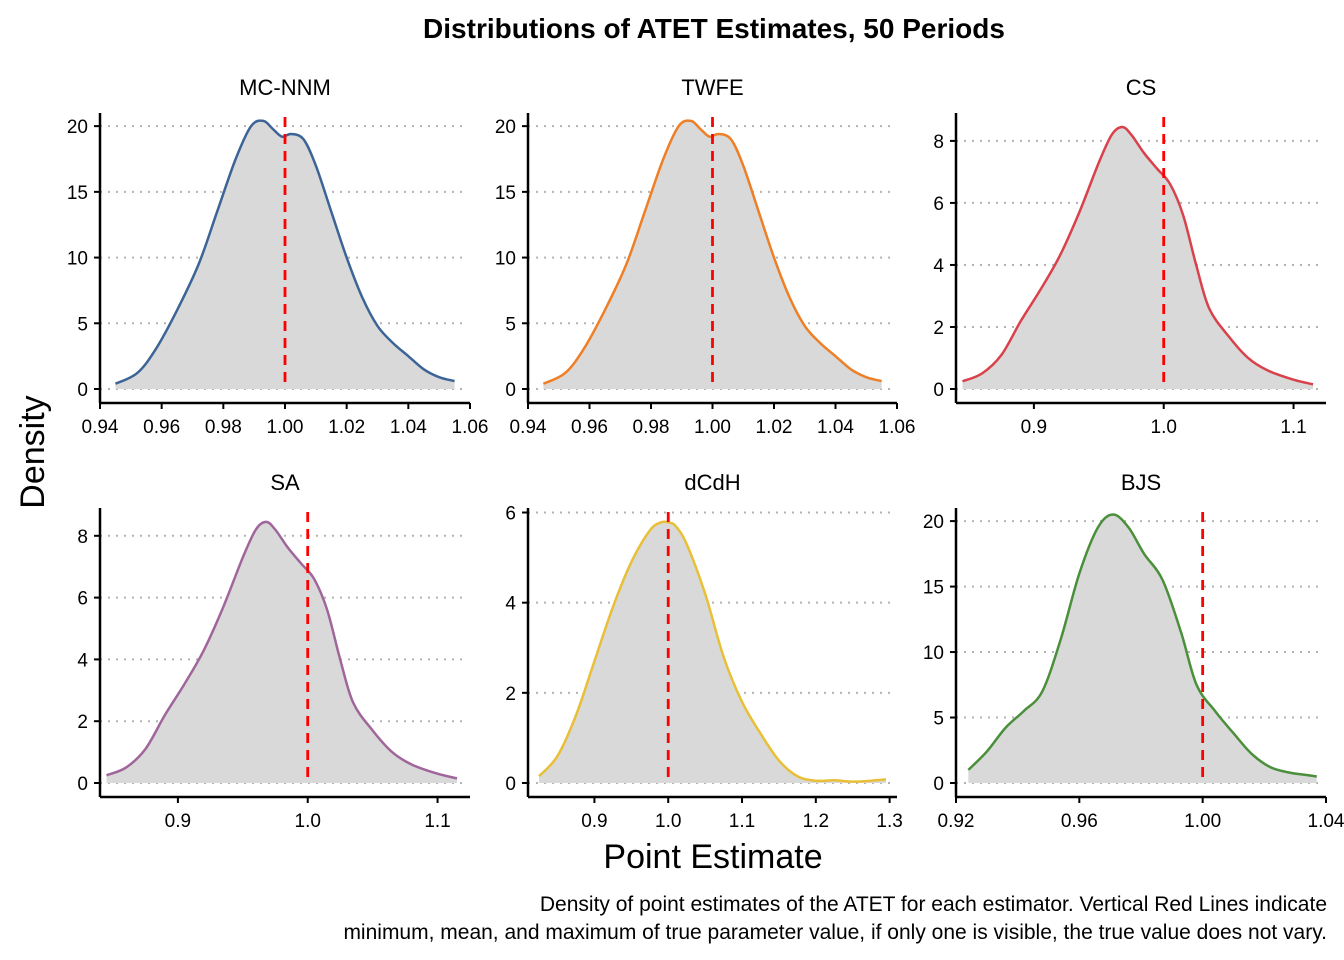 Image resolution: width=1344 pixels, height=960 pixels. What do you see at coordinates (712, 87) in the screenshot?
I see `panel-title-twfe: TWFE` at bounding box center [712, 87].